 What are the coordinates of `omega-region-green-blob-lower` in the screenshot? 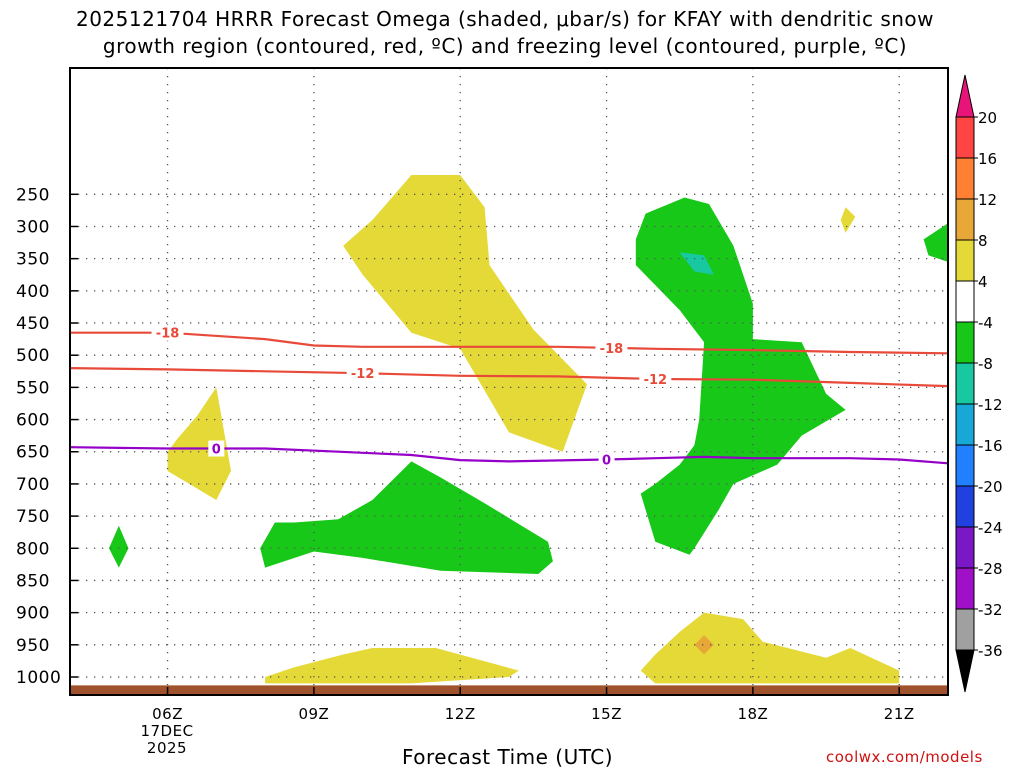 It's located at (406, 517).